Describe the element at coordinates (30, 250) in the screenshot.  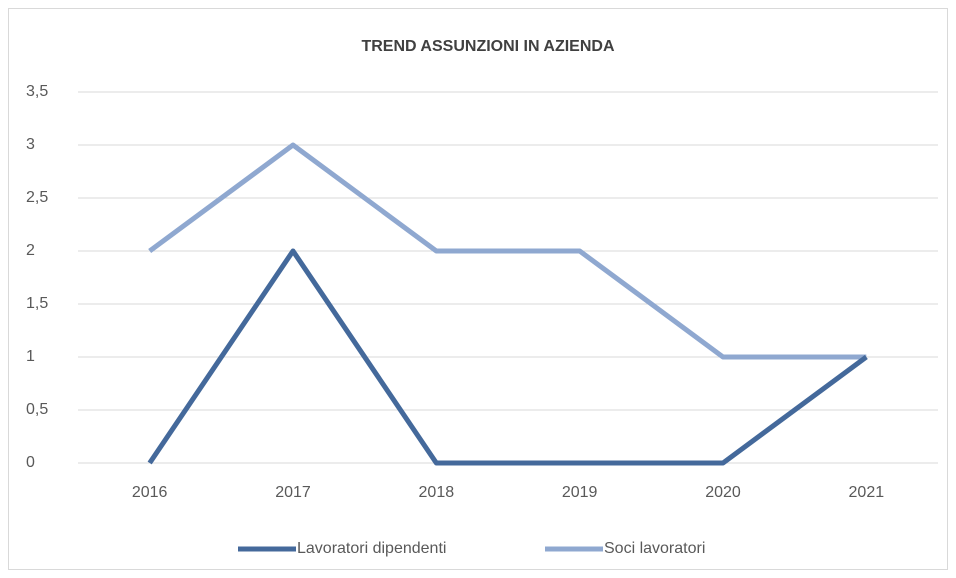
I see `y-tick-label: 2` at that location.